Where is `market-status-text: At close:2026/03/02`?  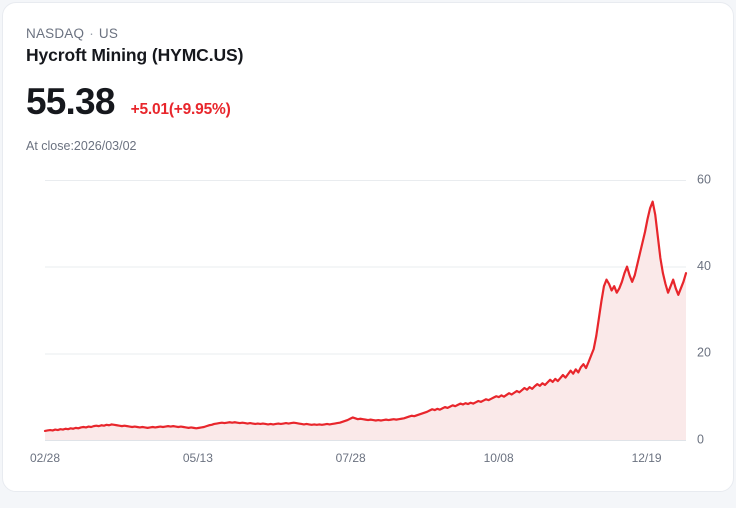 market-status-text: At close:2026/03/02 is located at coordinates (81, 146).